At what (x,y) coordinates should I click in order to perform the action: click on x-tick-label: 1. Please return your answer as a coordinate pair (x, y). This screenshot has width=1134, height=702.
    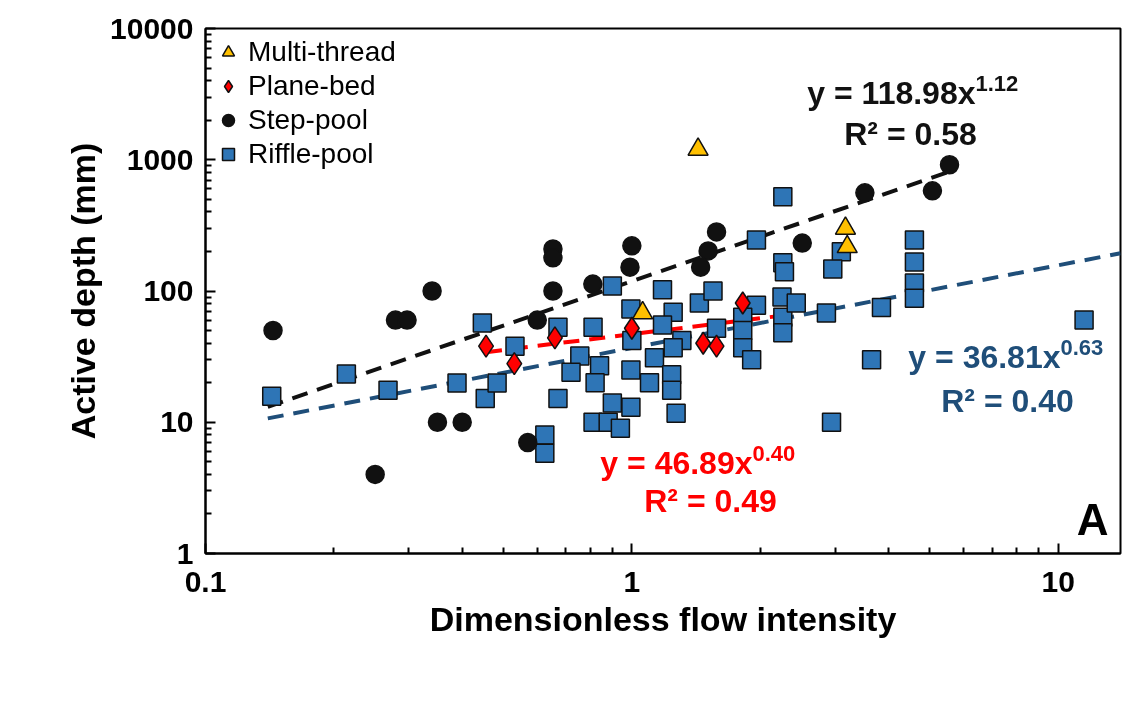
    Looking at the image, I should click on (632, 581).